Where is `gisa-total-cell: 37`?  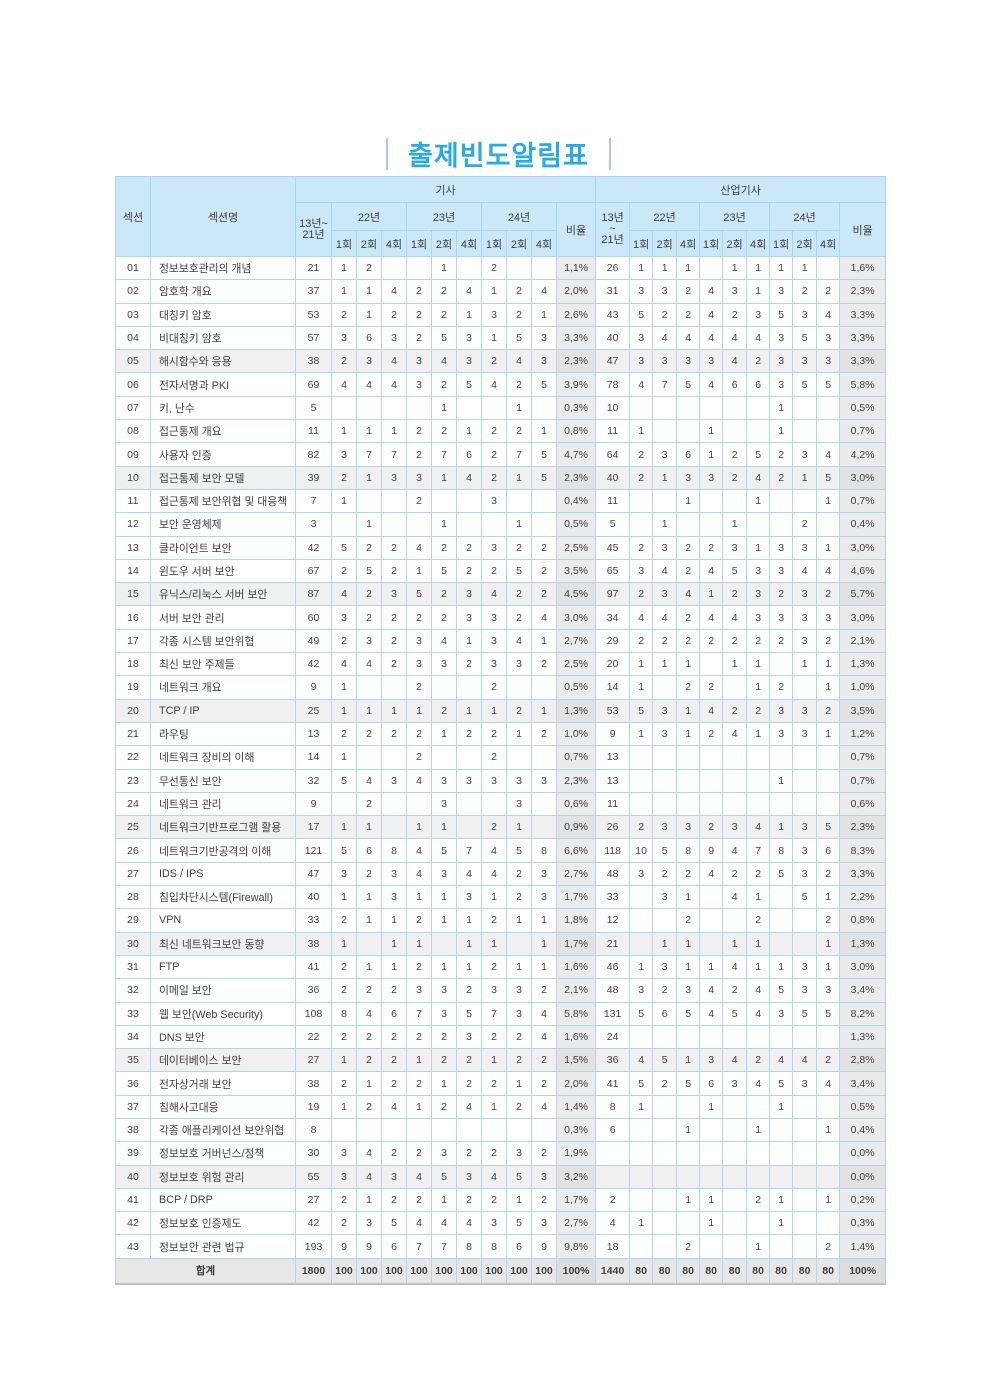
gisa-total-cell: 37 is located at coordinates (313, 291).